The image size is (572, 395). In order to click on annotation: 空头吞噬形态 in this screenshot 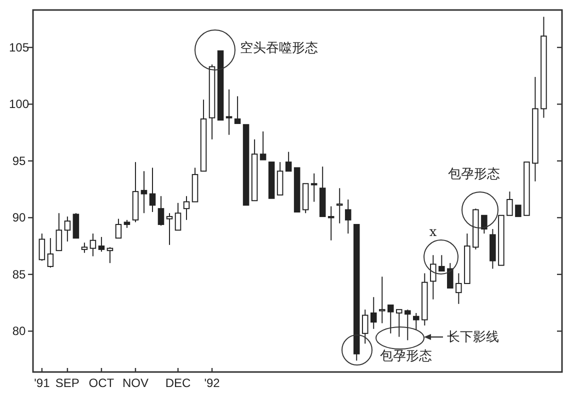, I will do `click(279, 48)`.